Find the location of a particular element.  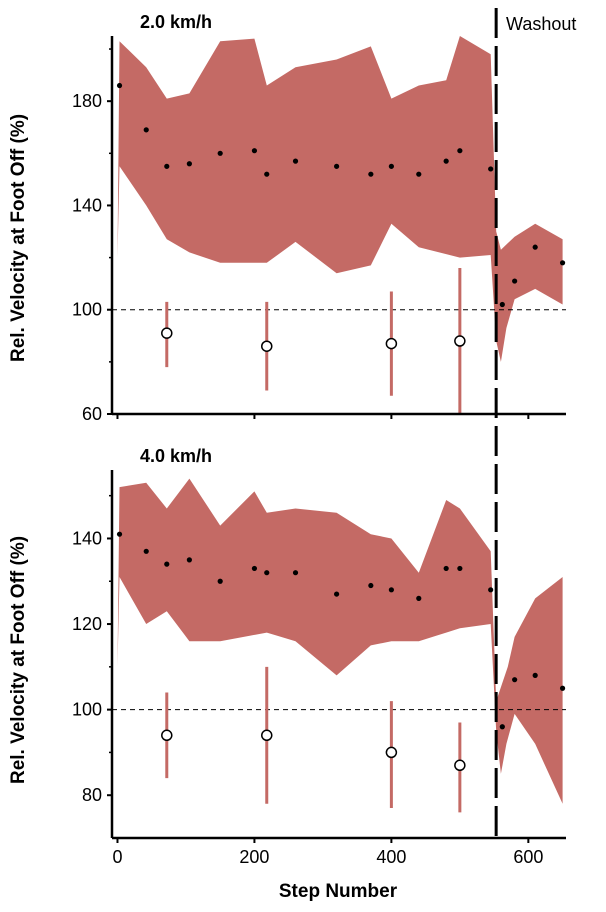

x-tick-label: 200 is located at coordinates (254, 857).